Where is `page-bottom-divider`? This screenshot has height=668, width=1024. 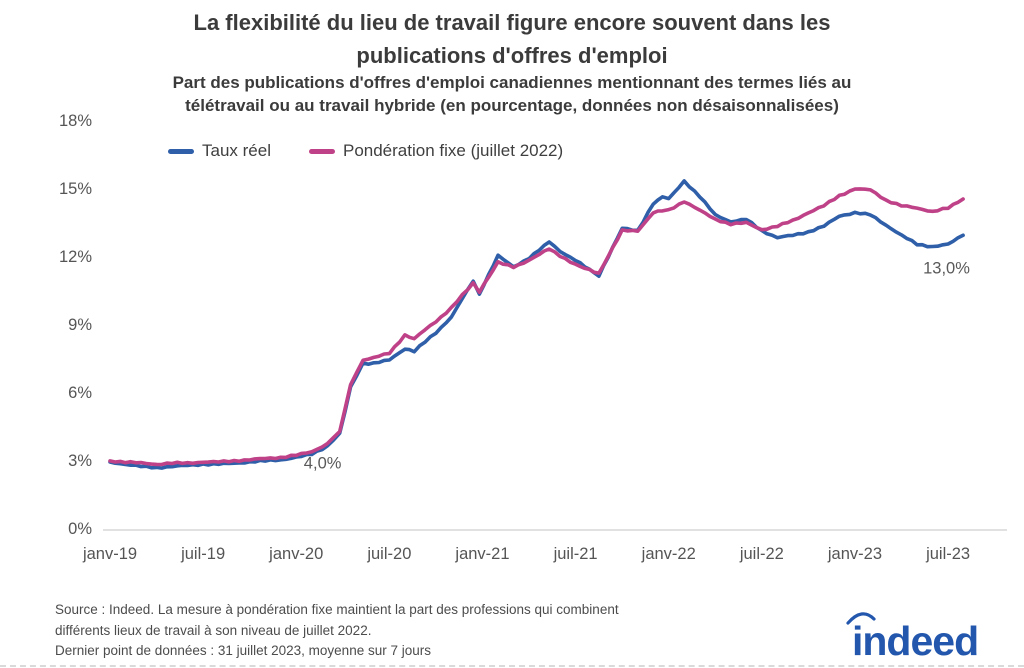 page-bottom-divider is located at coordinates (512, 666).